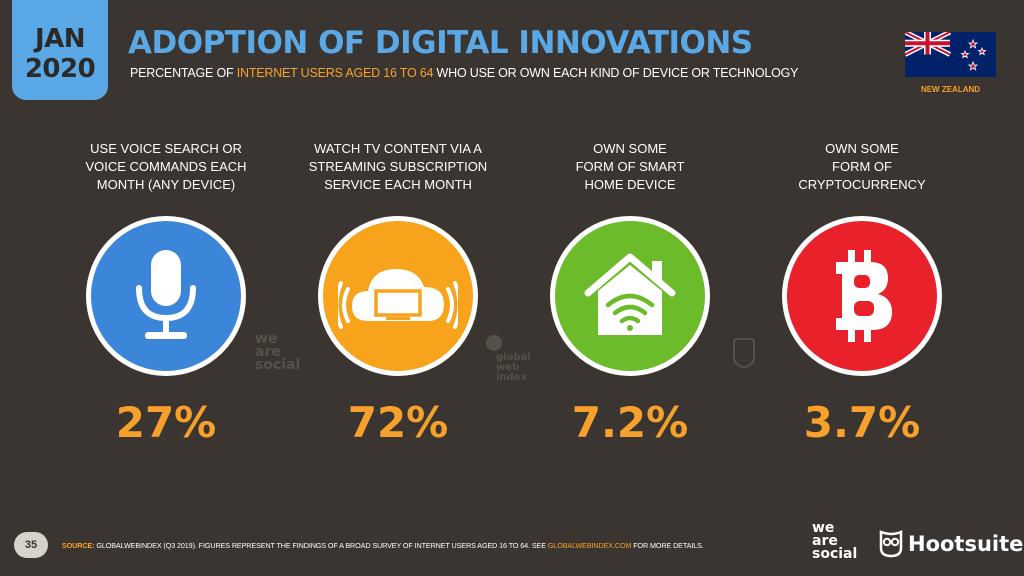 The height and width of the screenshot is (576, 1024). I want to click on stat-caption: OWN SOME FORM OF SMART HOME DEVICE, so click(630, 167).